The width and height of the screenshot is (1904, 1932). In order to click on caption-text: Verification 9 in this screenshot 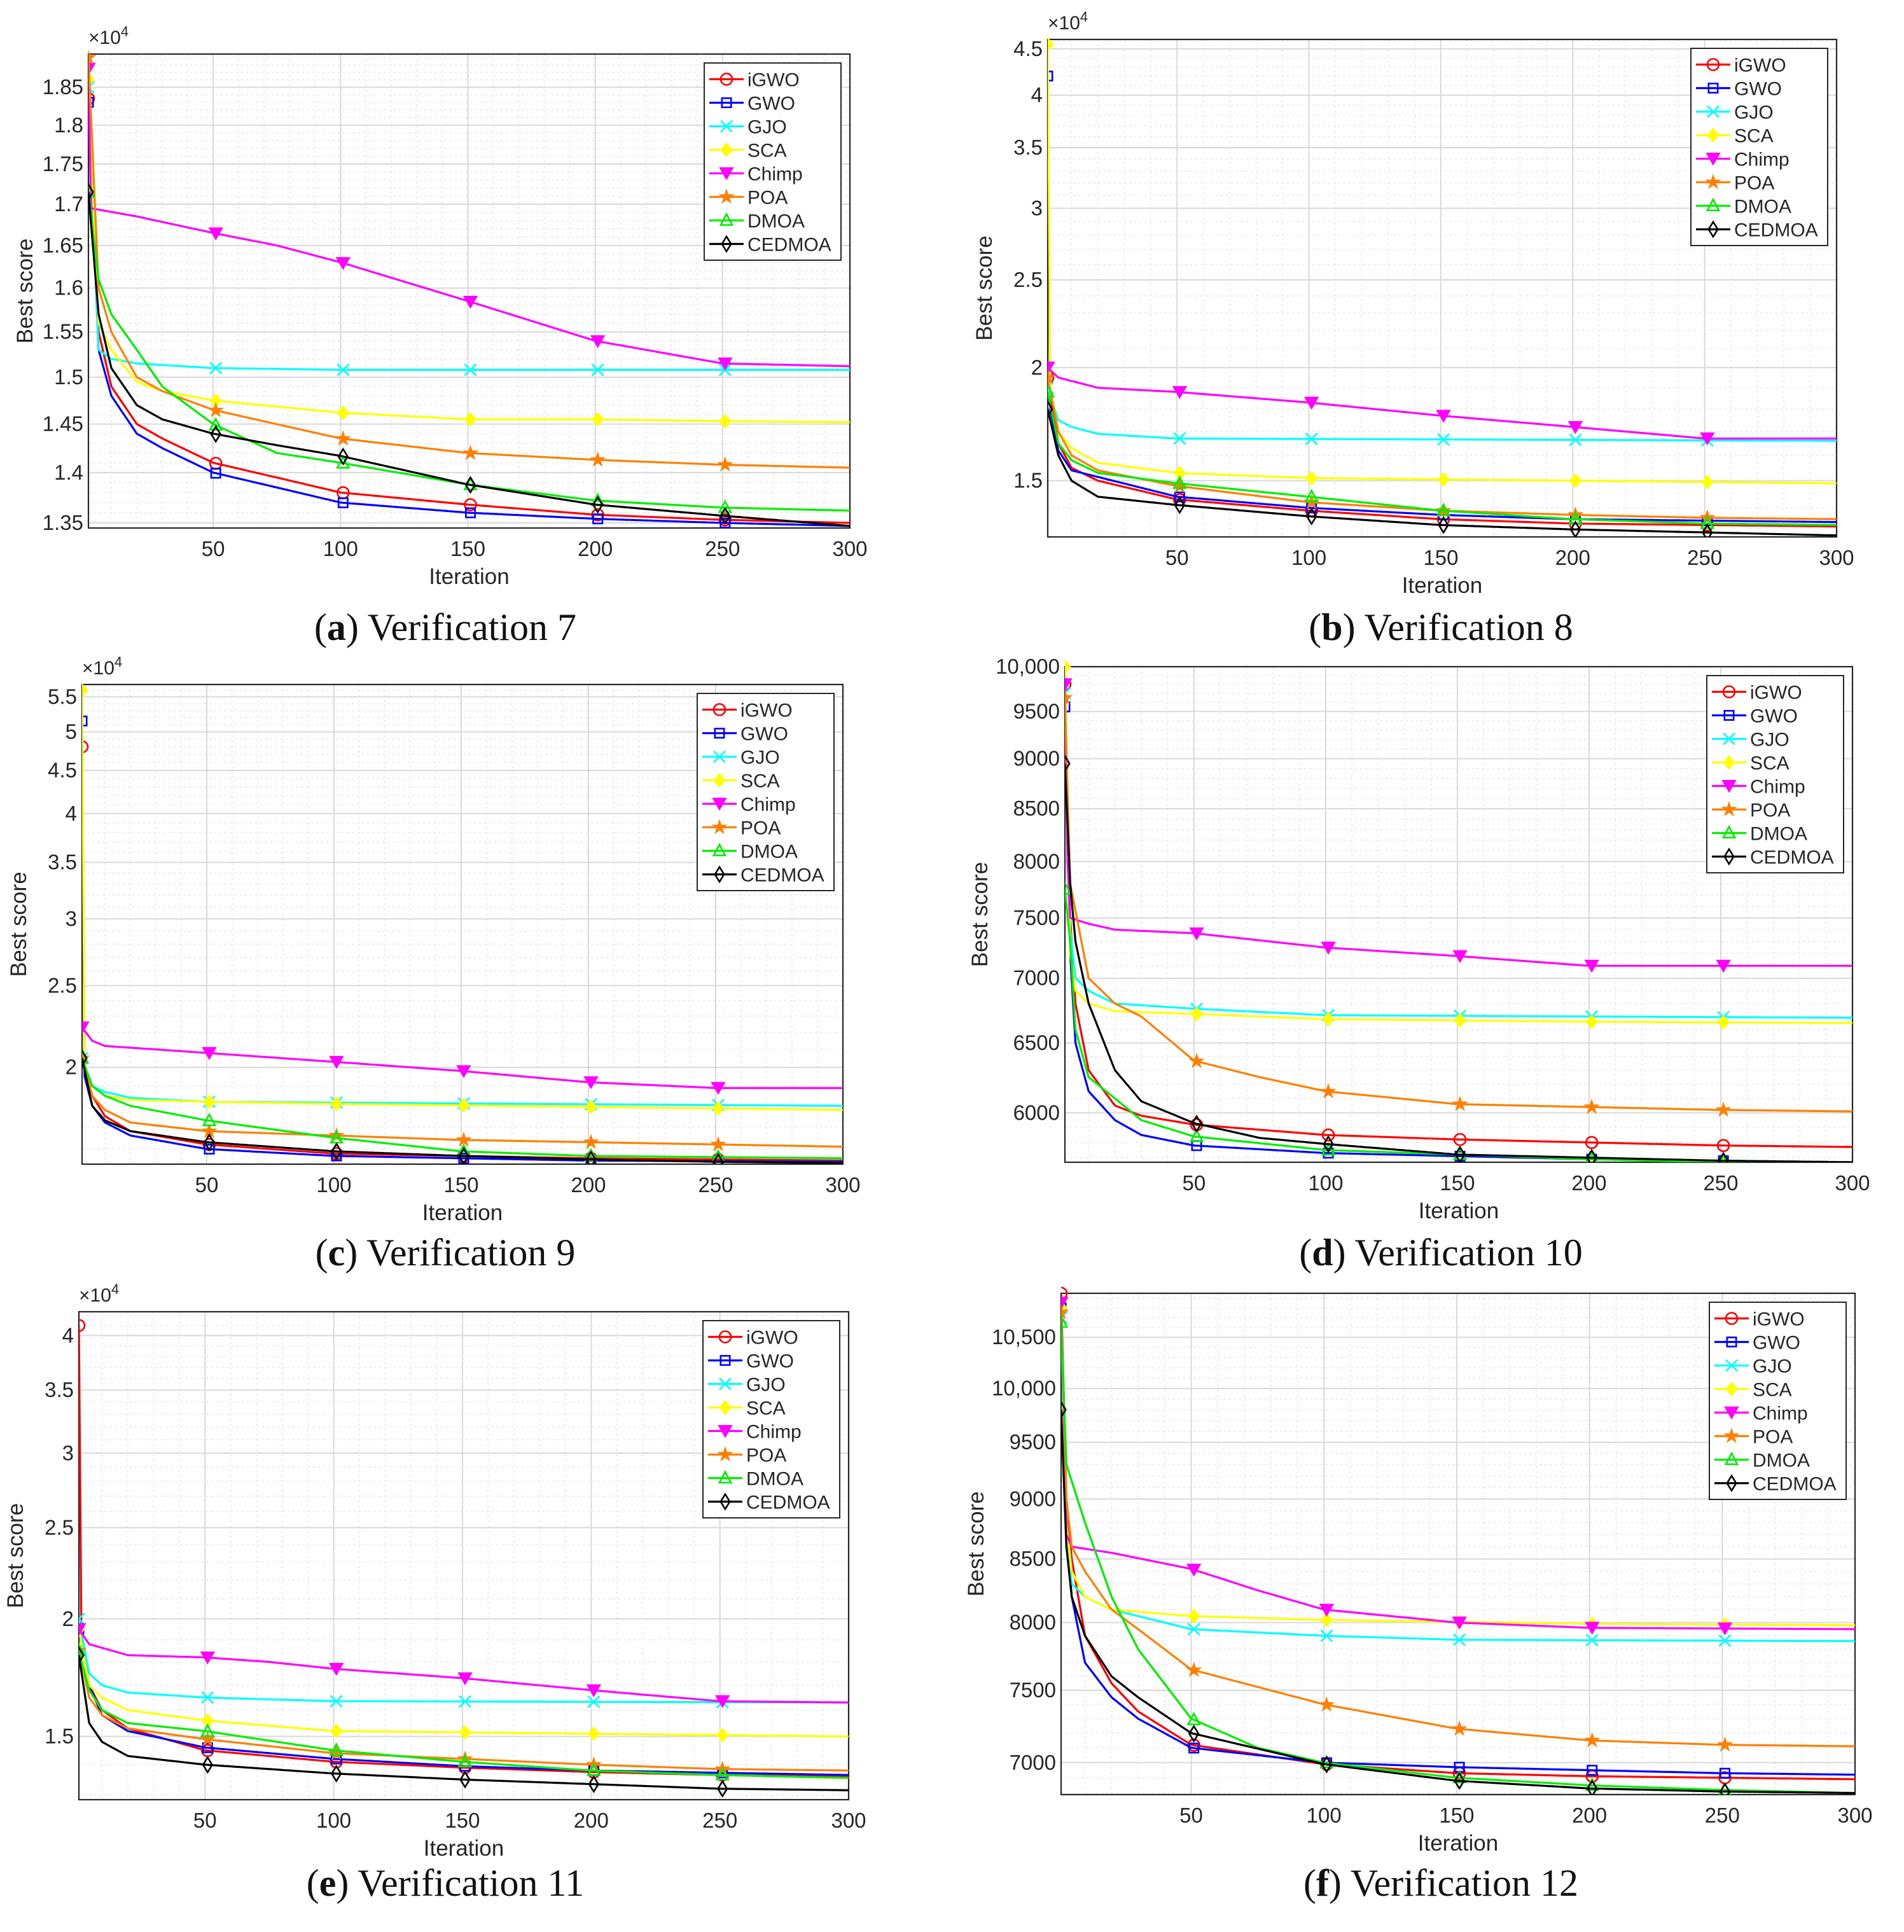, I will do `click(471, 1253)`.